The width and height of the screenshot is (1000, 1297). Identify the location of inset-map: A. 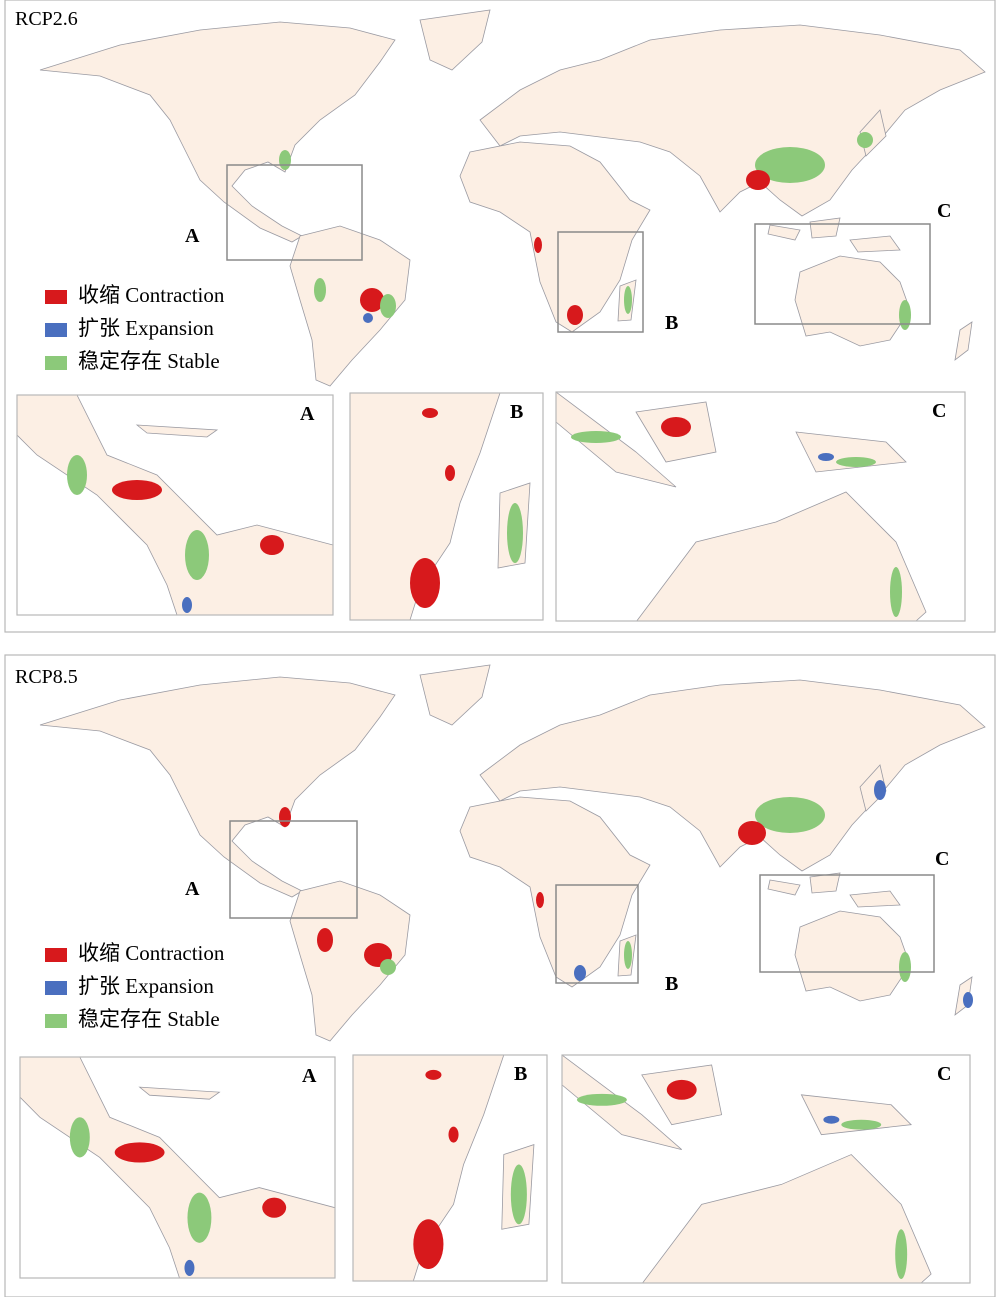
(177, 1167).